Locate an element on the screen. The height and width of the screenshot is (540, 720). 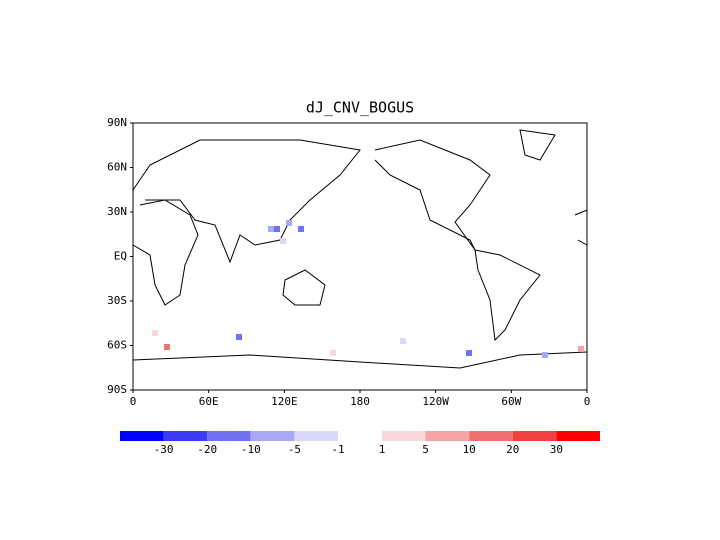
lon-label: 120E is located at coordinates (284, 401).